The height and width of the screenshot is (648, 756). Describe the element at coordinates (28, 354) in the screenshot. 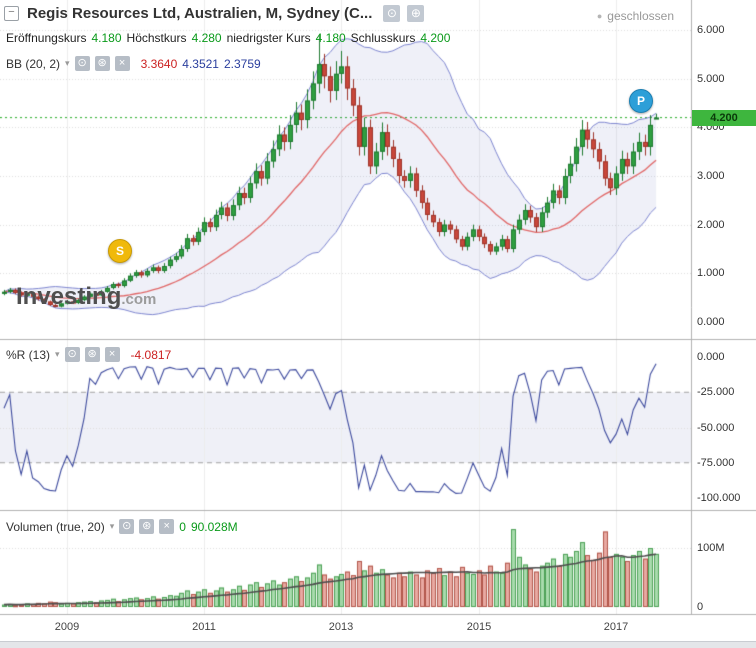

I see `wr-label: %R (13)` at that location.